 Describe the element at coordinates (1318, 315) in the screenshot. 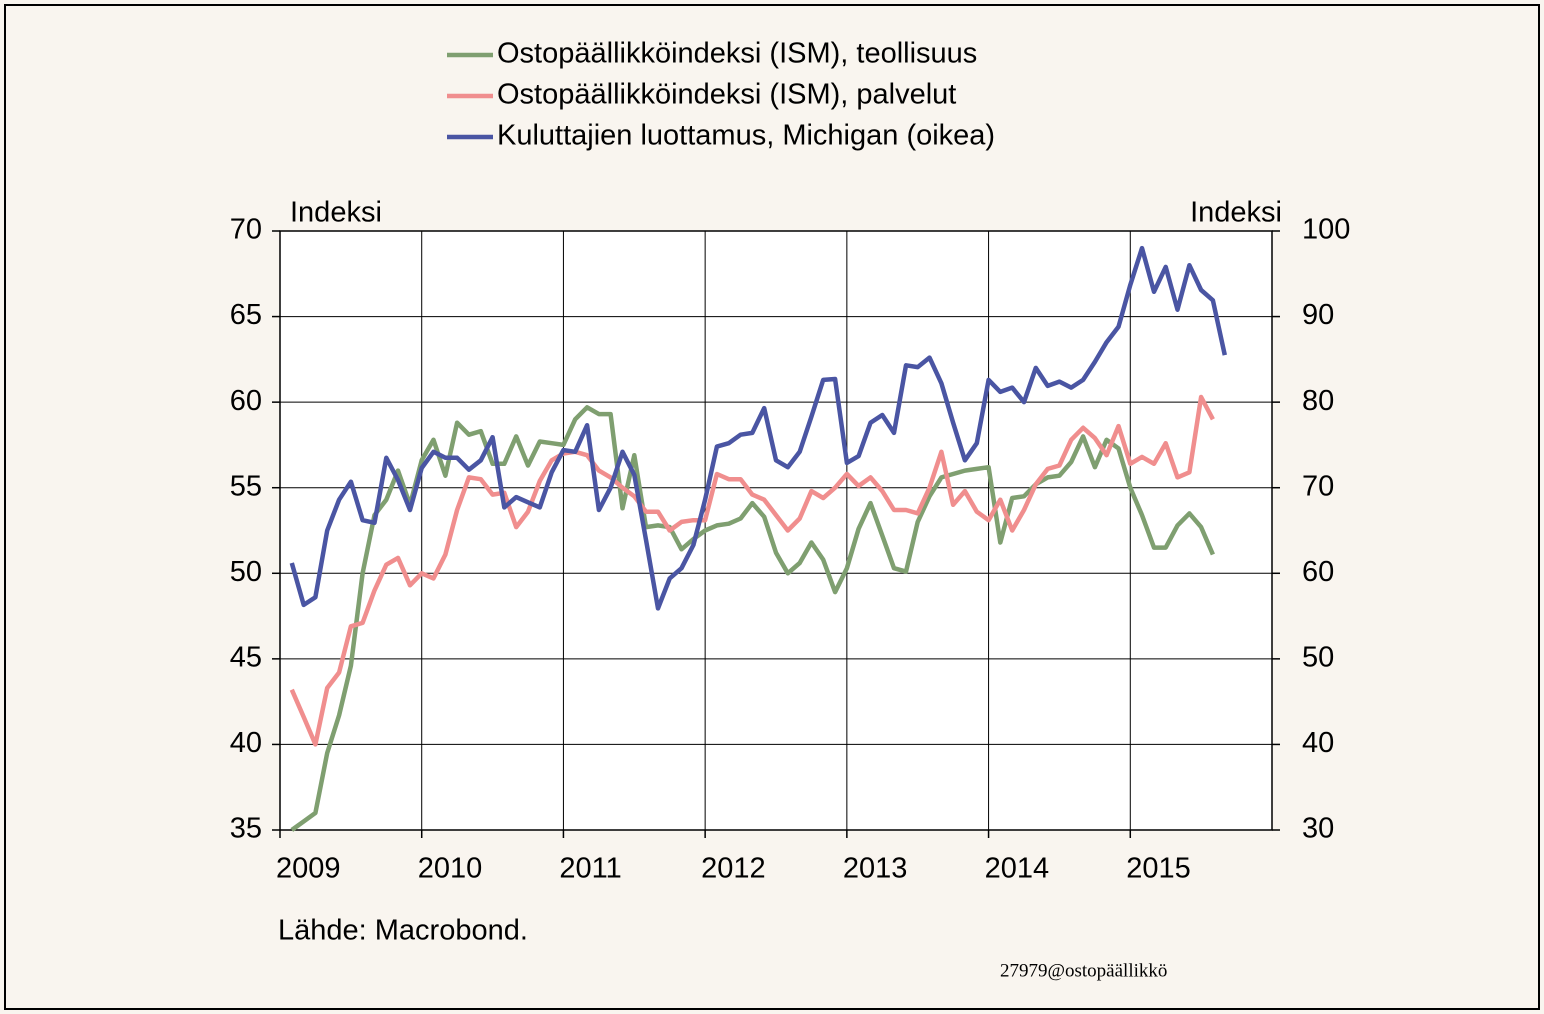

I see `y2-tick-label: 90` at that location.